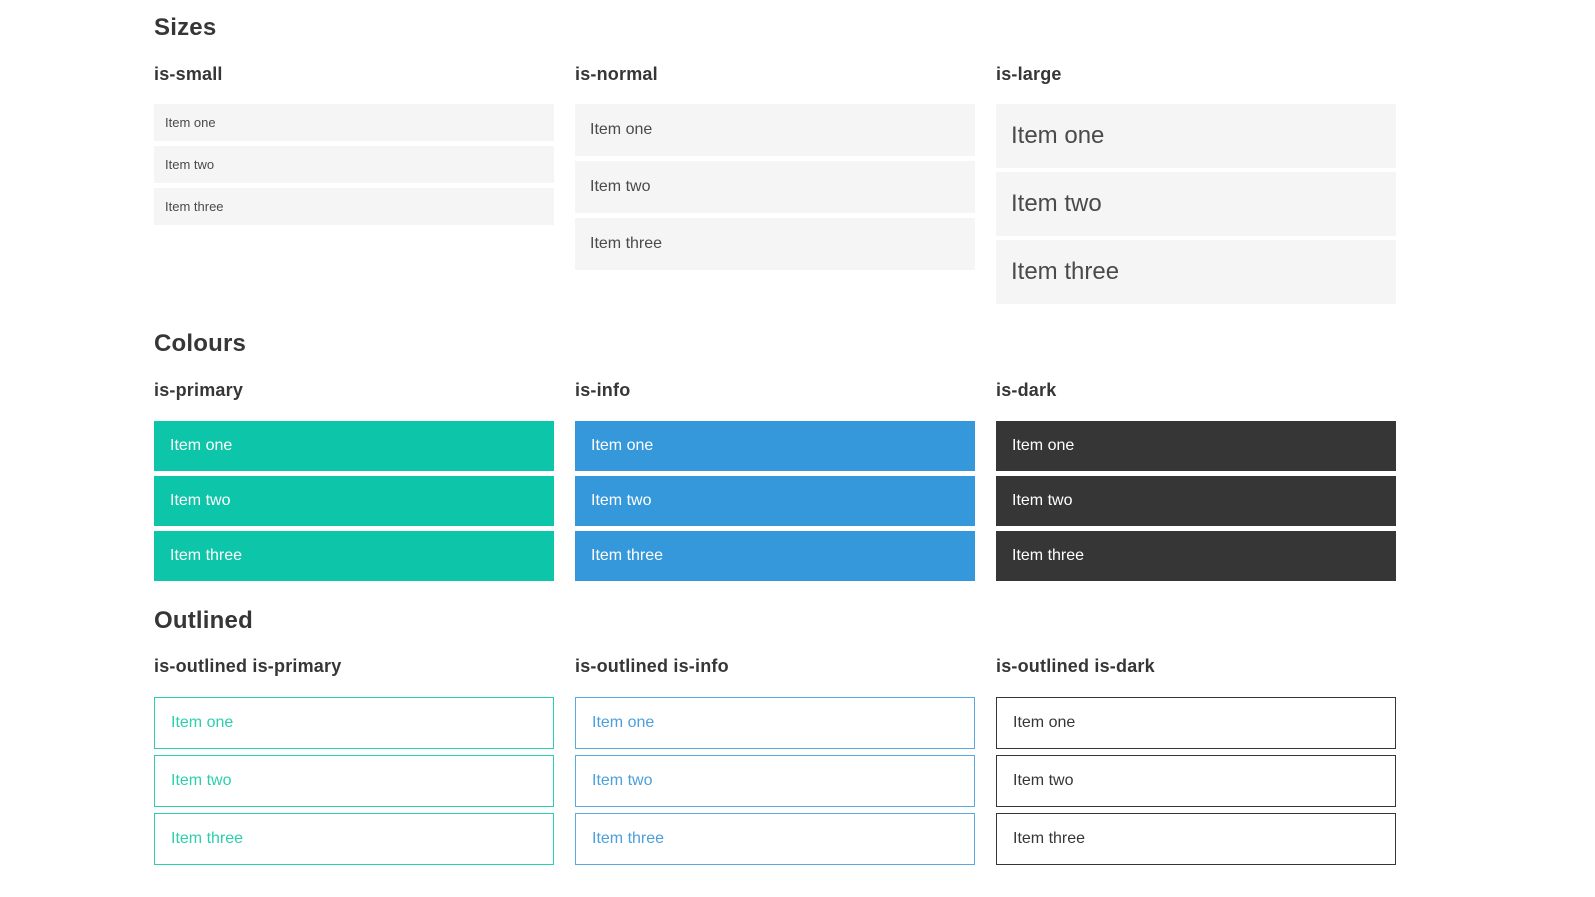  What do you see at coordinates (199, 390) in the screenshot?
I see `variant-heading: is-primary` at bounding box center [199, 390].